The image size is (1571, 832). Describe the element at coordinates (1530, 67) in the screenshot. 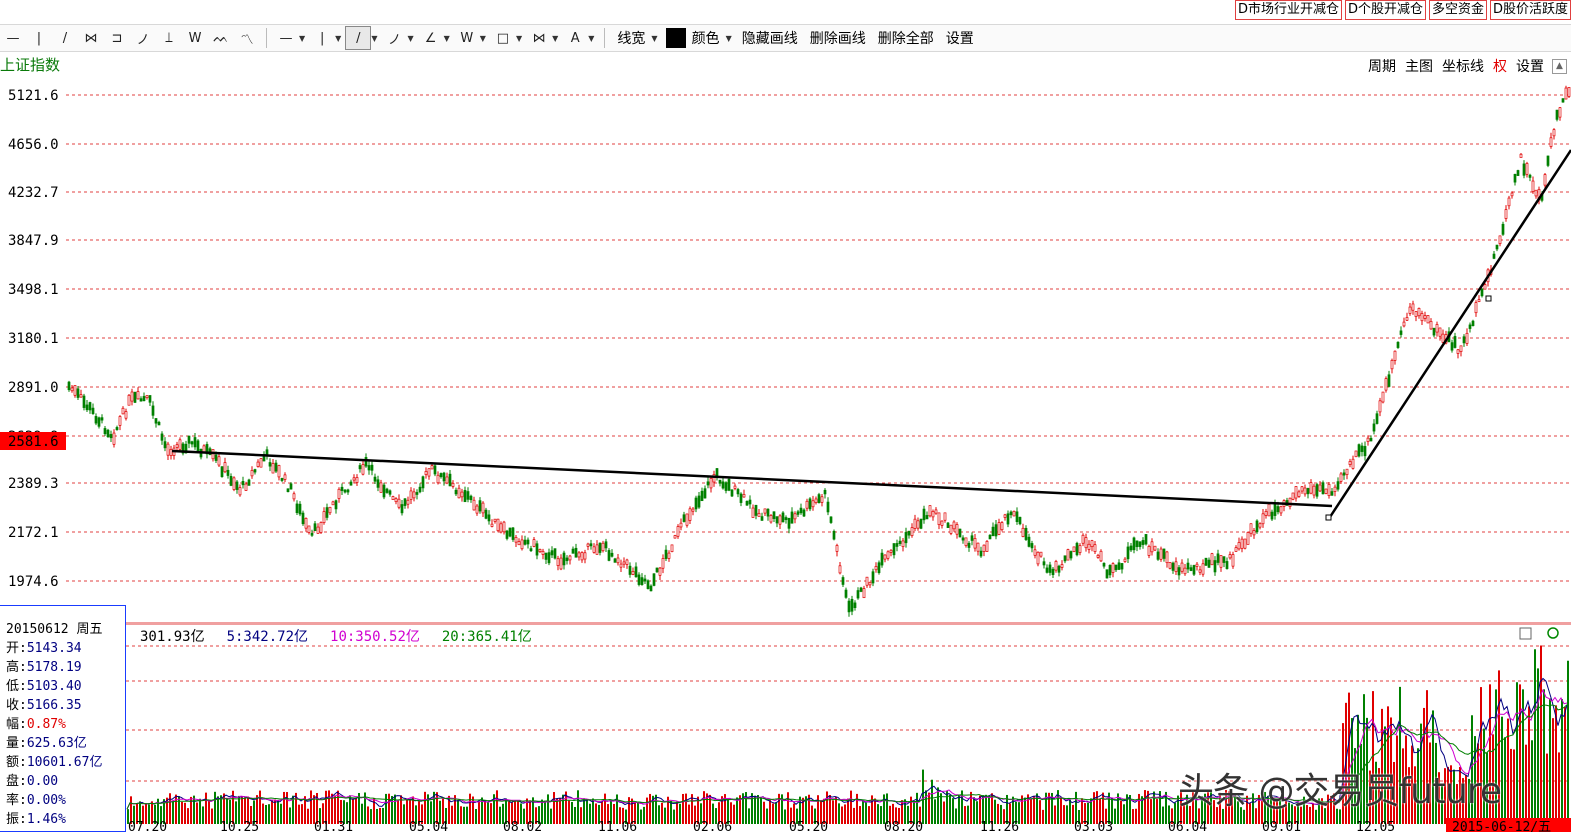

I see `chart-settings-button: 设置` at that location.